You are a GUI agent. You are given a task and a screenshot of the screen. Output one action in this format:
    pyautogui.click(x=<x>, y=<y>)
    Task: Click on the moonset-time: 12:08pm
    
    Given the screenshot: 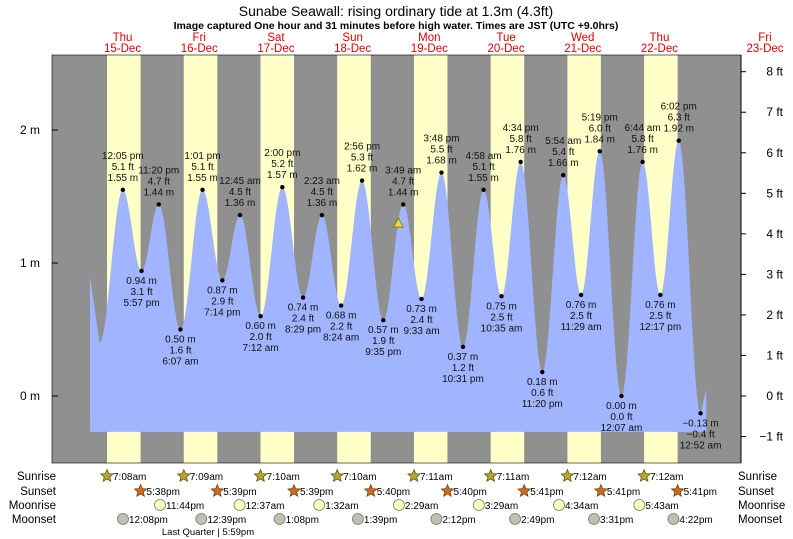 What is the action you would take?
    pyautogui.click(x=148, y=520)
    